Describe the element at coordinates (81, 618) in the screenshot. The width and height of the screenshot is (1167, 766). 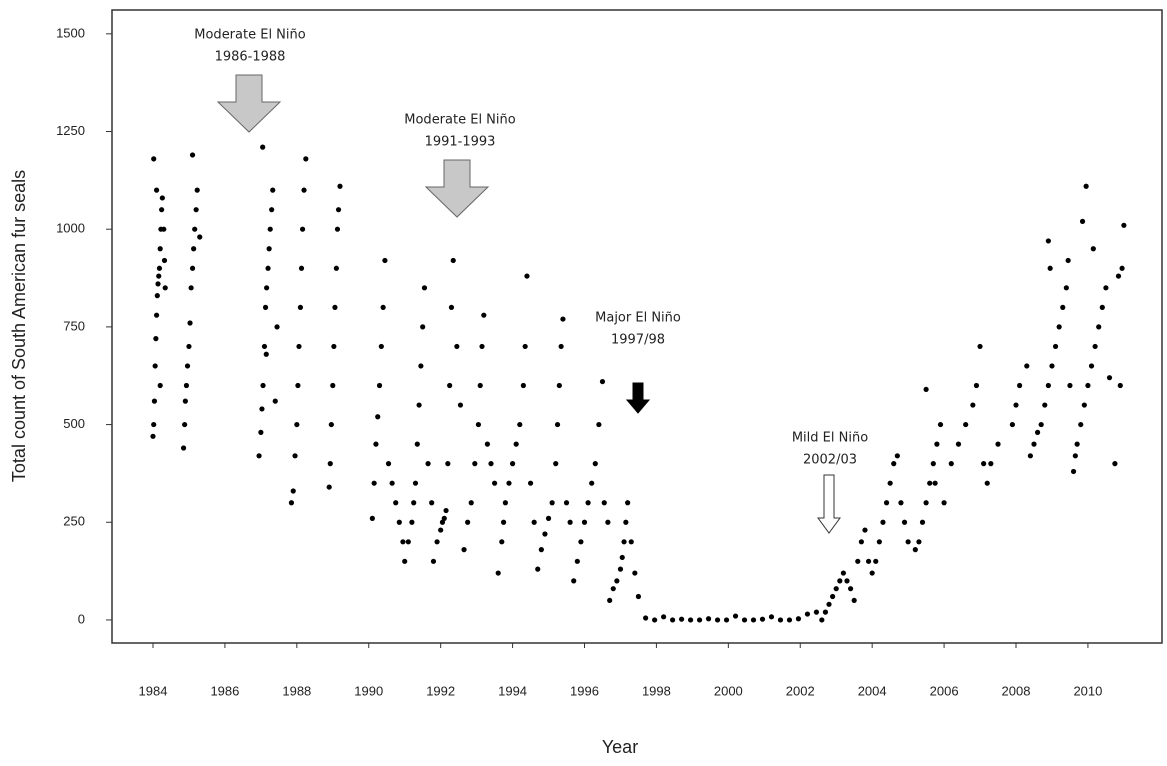
I see `y-tick-label: 0` at that location.